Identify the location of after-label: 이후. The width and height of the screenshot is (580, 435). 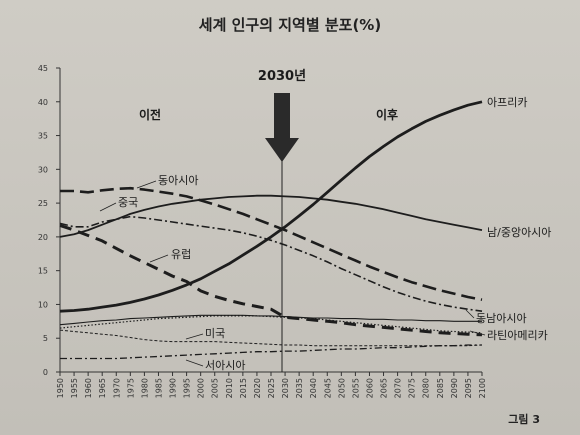
(387, 114).